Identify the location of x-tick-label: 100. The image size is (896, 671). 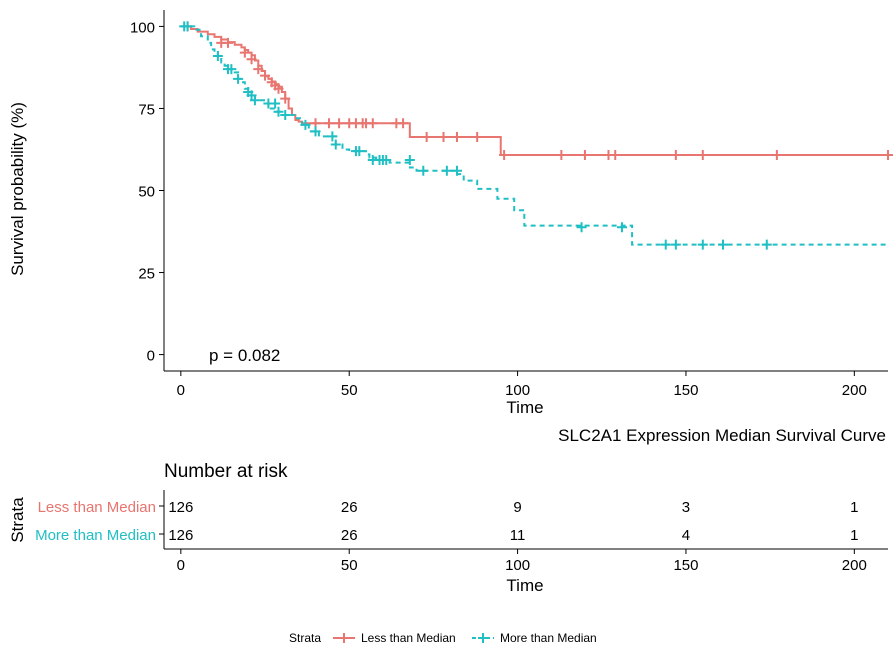
(517, 390).